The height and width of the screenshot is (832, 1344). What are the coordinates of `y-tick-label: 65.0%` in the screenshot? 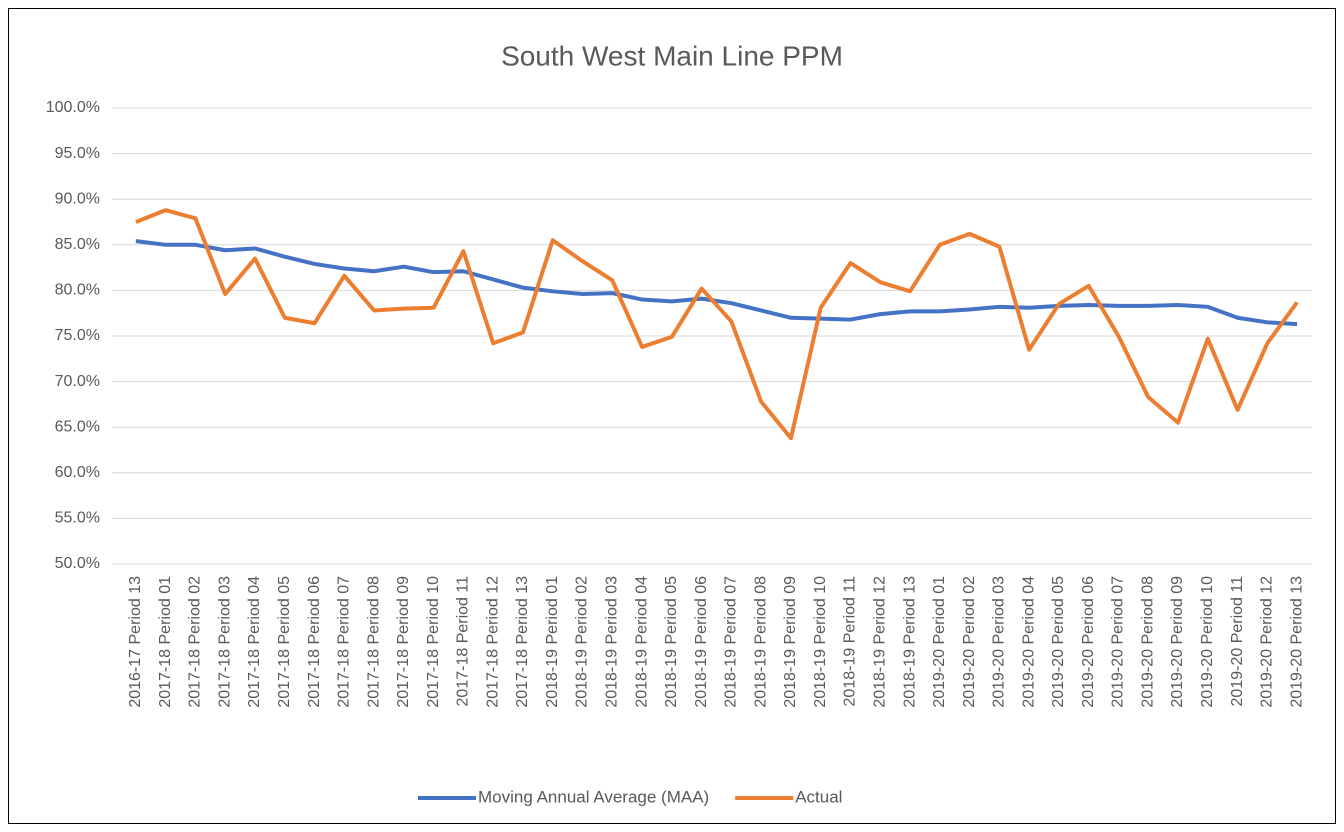 It's located at (77, 426).